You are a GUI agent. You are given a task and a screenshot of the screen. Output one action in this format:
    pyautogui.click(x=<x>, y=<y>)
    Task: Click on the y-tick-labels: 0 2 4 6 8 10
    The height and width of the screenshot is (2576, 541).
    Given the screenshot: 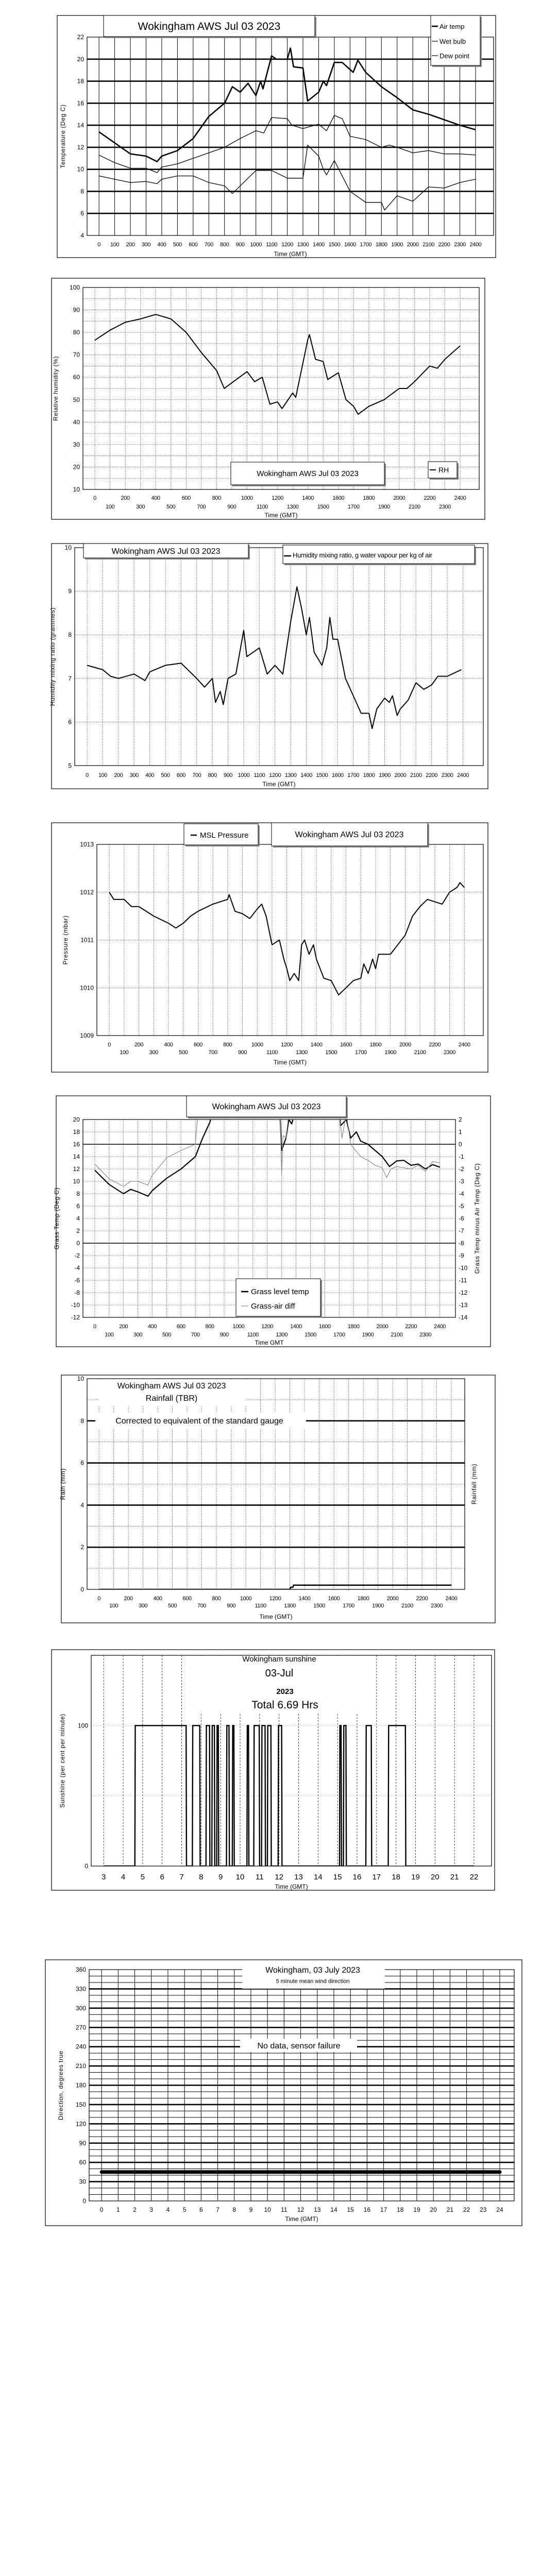 What is the action you would take?
    pyautogui.click(x=80, y=1484)
    